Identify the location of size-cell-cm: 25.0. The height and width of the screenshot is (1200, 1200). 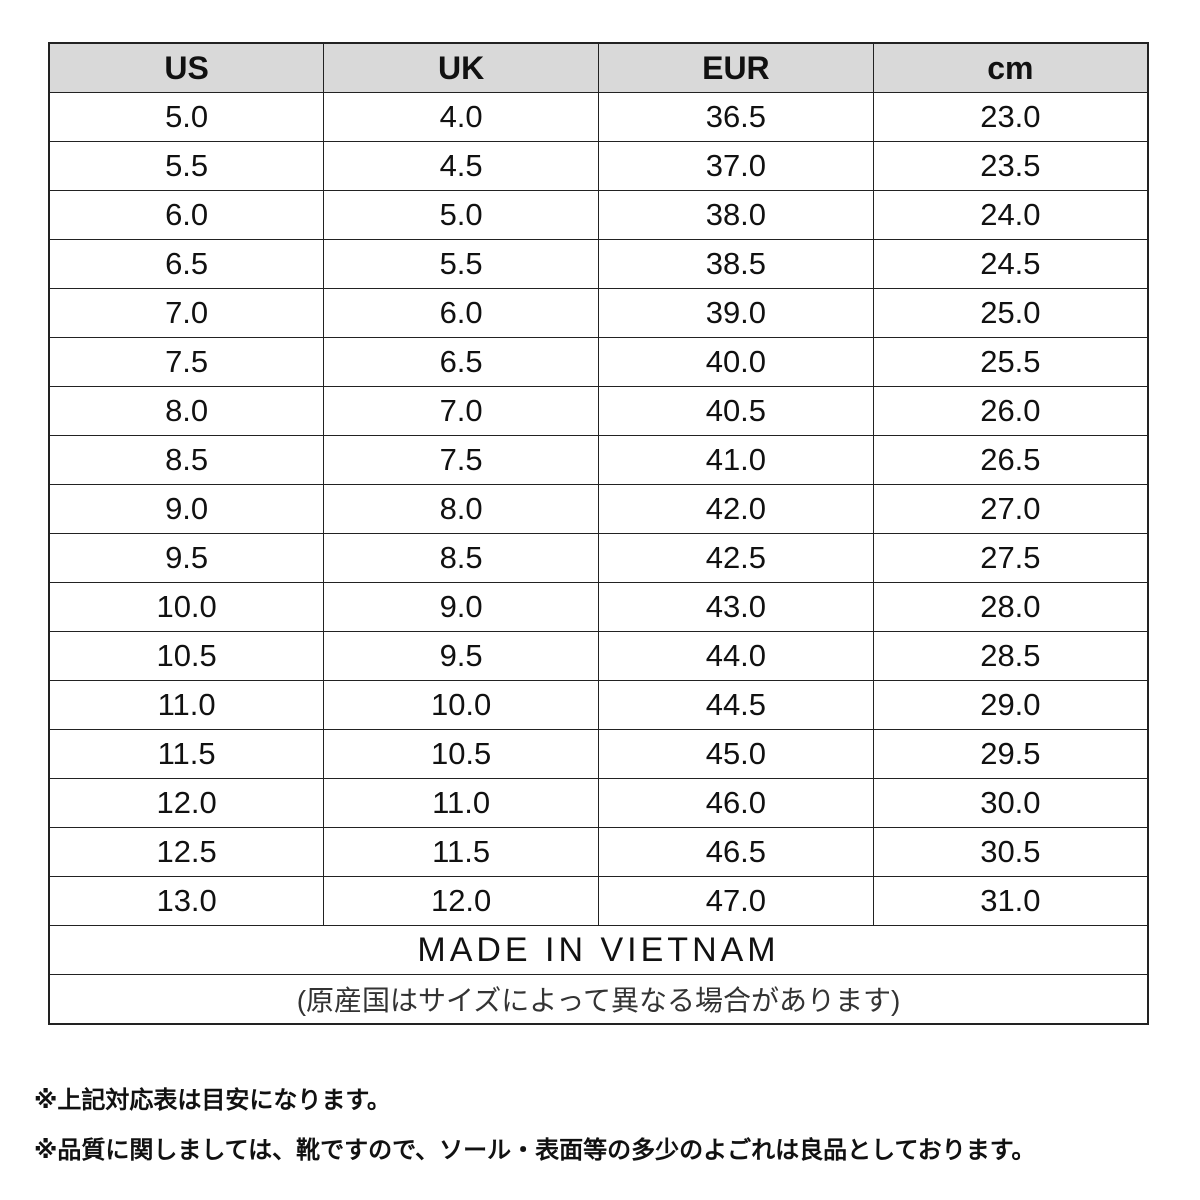
(1010, 313).